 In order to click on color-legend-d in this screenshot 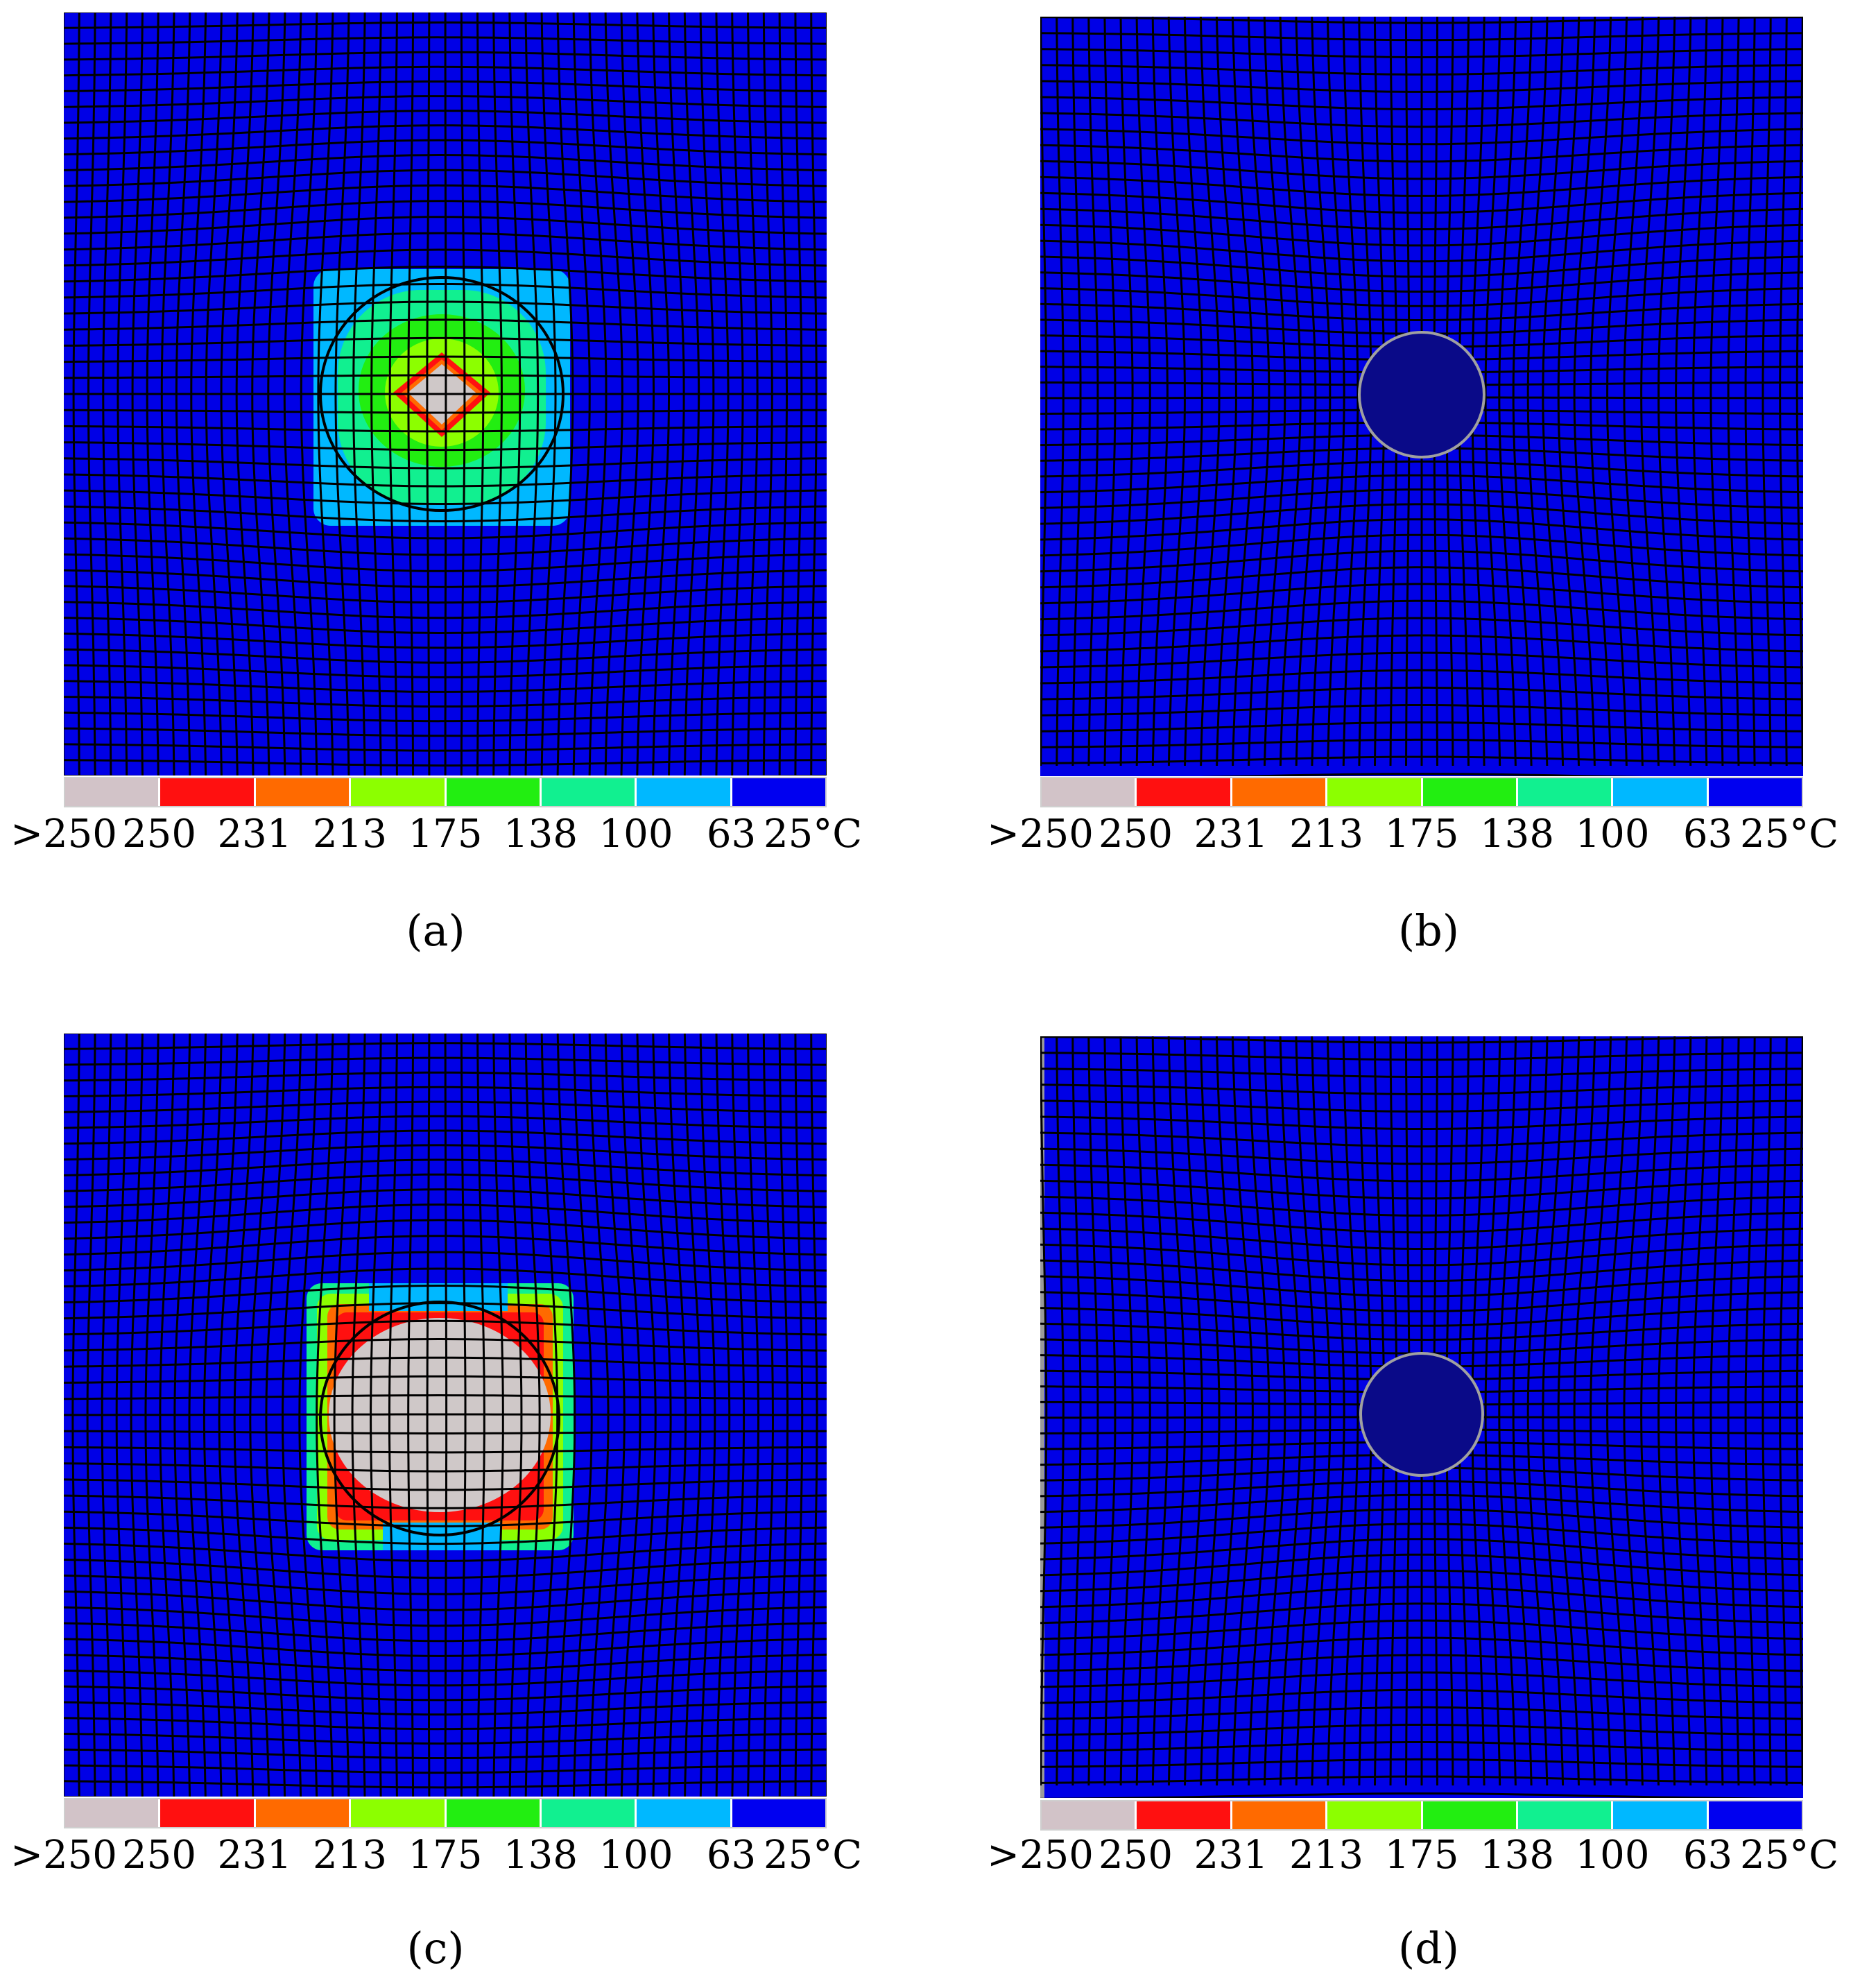, I will do `click(1421, 1815)`.